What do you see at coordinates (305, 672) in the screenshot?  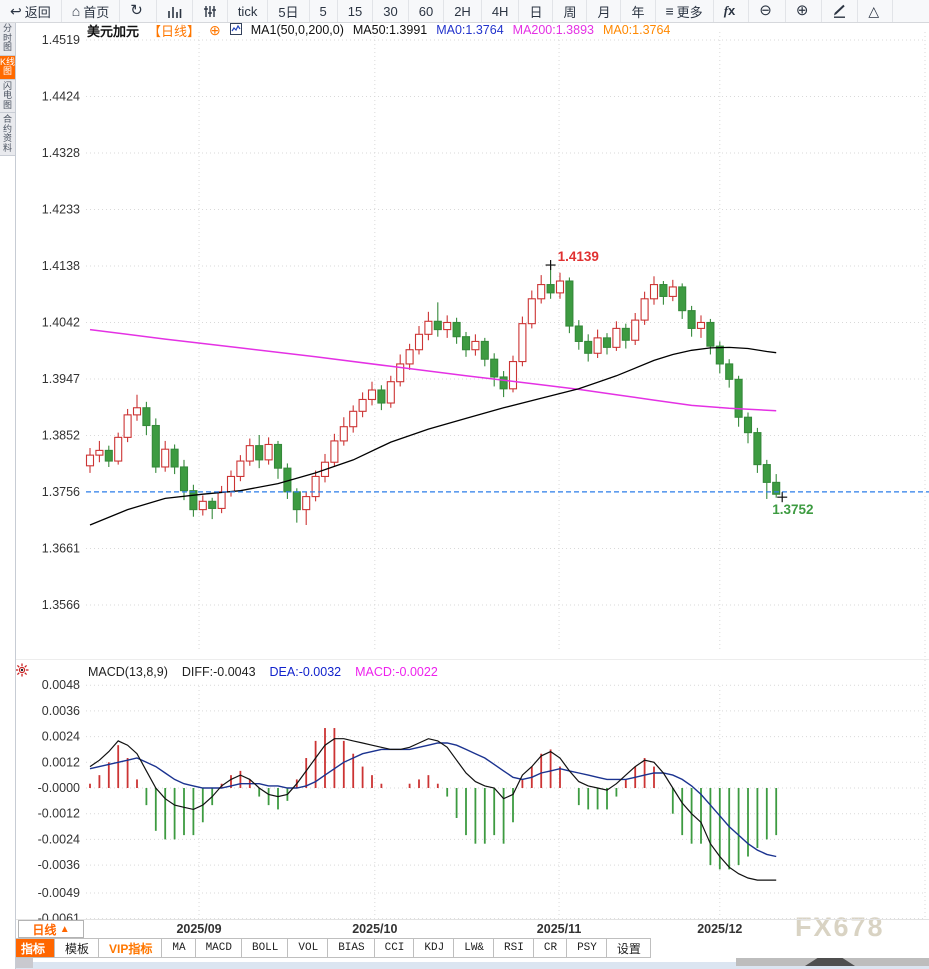 I see `dea-value: DEA:-0.0032` at bounding box center [305, 672].